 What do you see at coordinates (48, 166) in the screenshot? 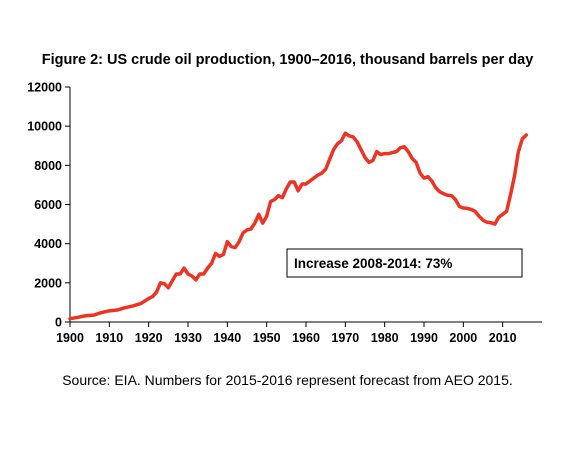
I see `y-tick-label: 8000` at bounding box center [48, 166].